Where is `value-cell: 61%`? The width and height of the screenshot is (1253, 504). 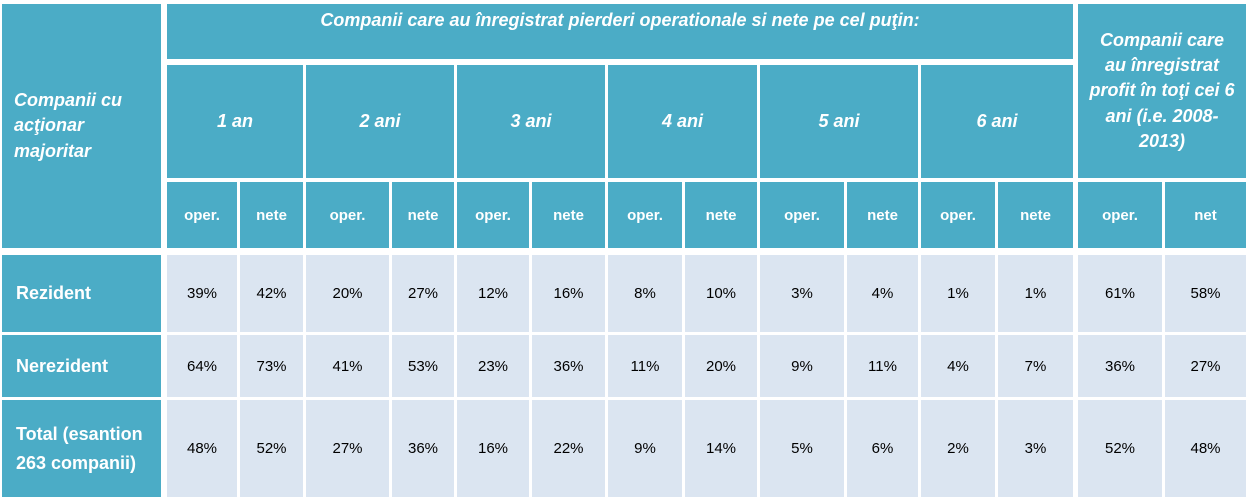
value-cell: 61% is located at coordinates (1120, 293).